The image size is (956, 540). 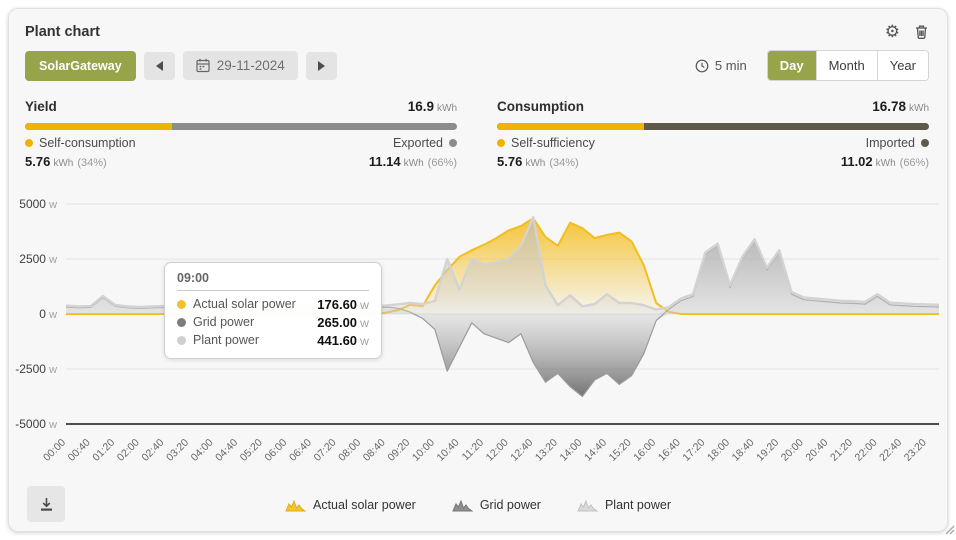 What do you see at coordinates (546, 143) in the screenshot?
I see `self-sufficiency-label: Self-sufficiency` at bounding box center [546, 143].